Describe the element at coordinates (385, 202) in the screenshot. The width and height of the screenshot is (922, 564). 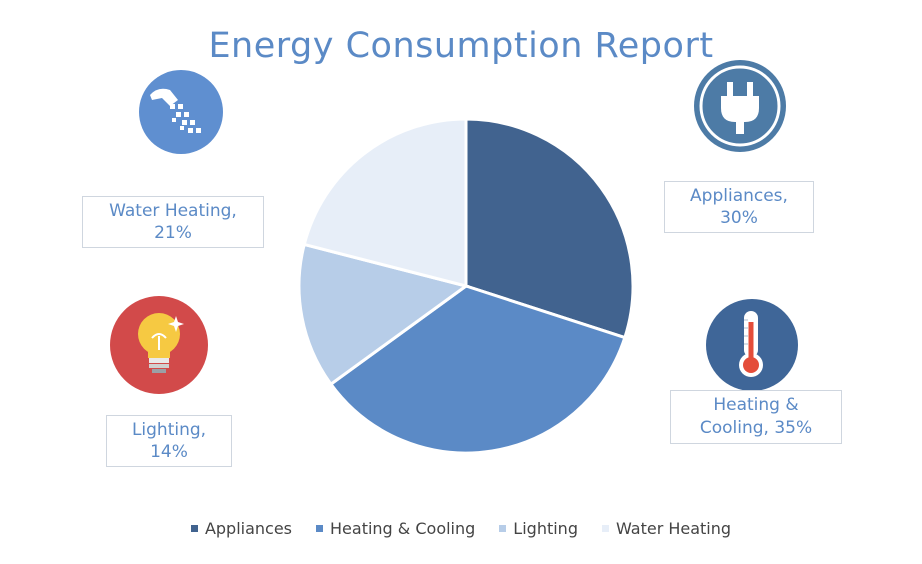
I see `pie-slice-water-heating` at that location.